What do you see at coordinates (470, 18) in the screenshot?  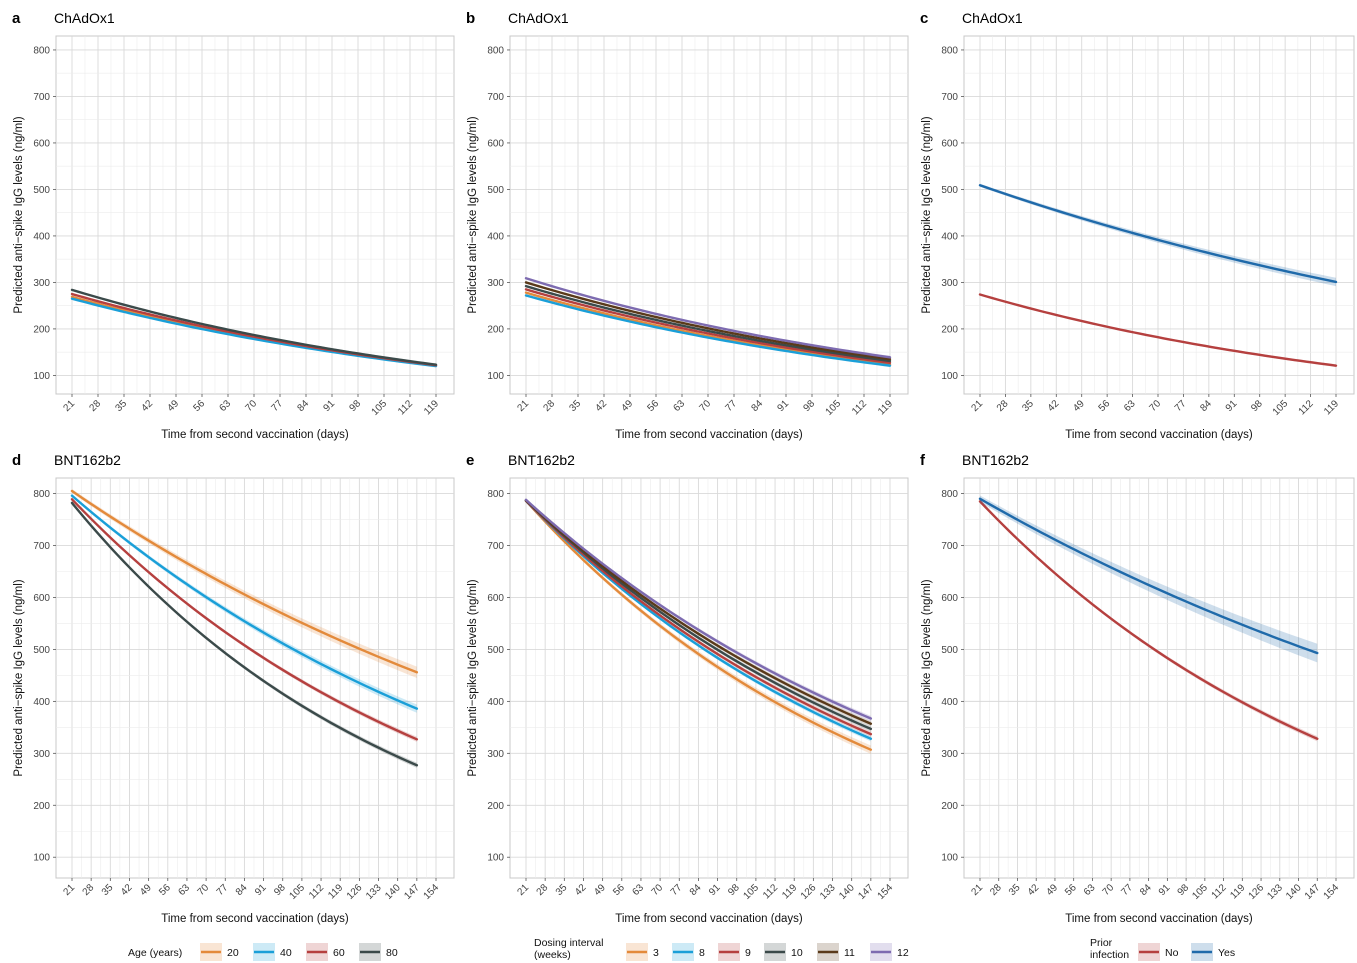 I see `panel-letter: b` at bounding box center [470, 18].